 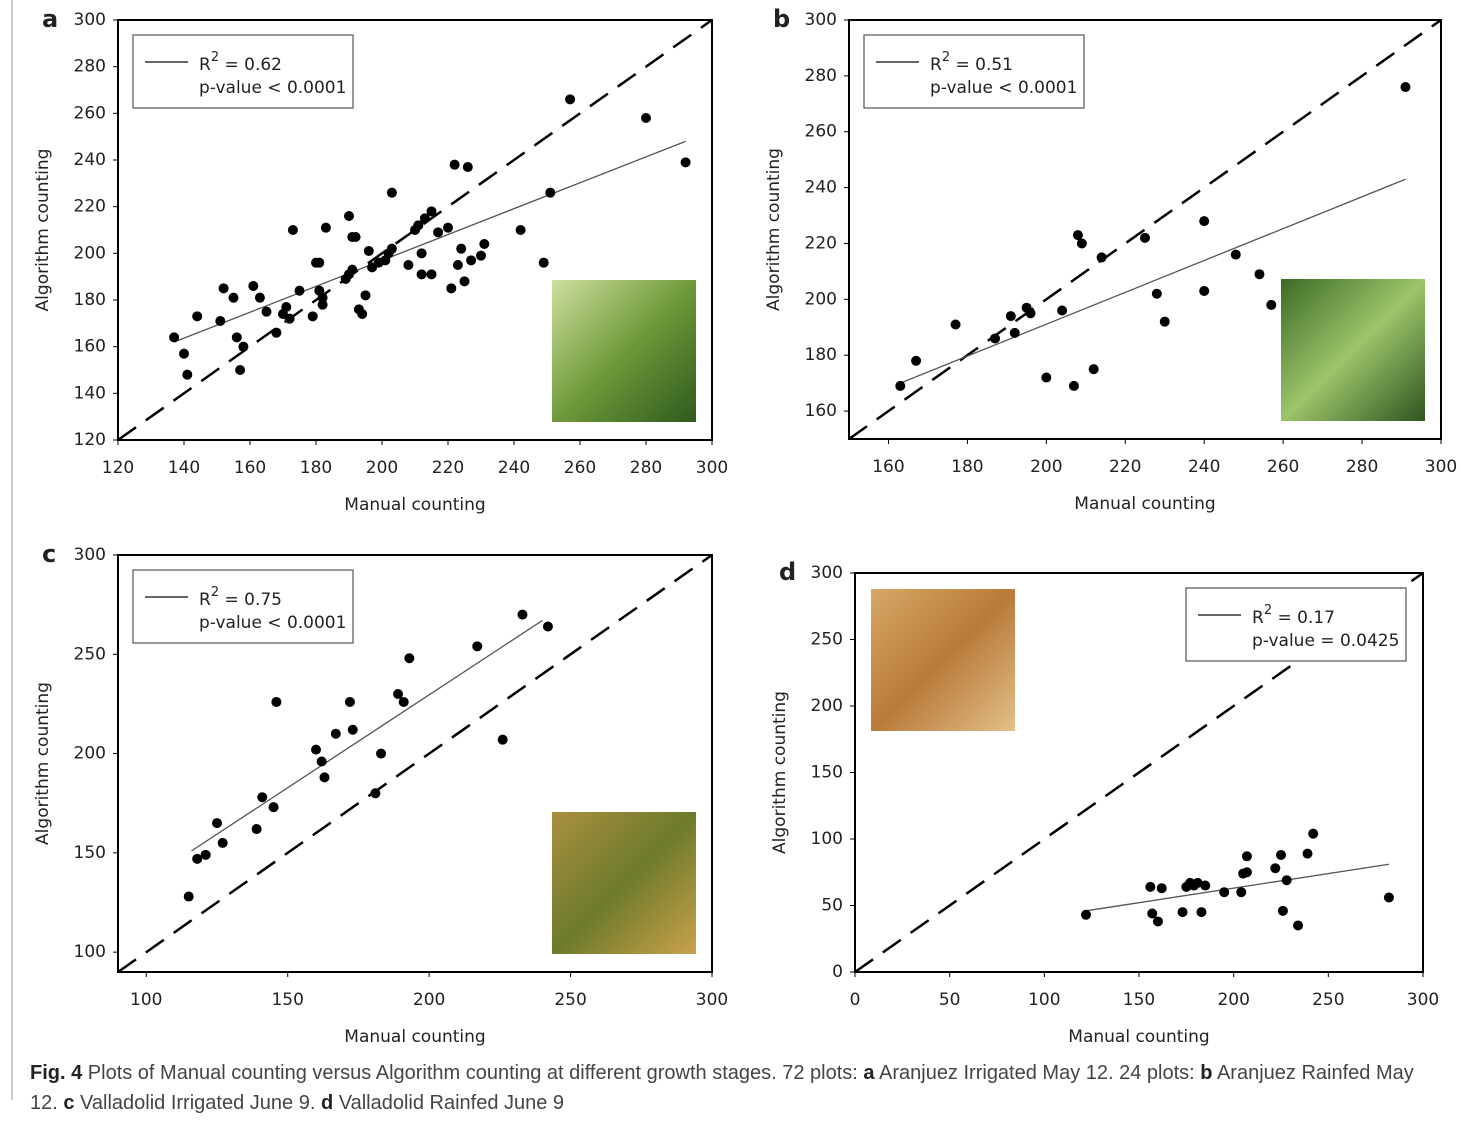 I want to click on y-tick-label: 200, so click(x=821, y=299).